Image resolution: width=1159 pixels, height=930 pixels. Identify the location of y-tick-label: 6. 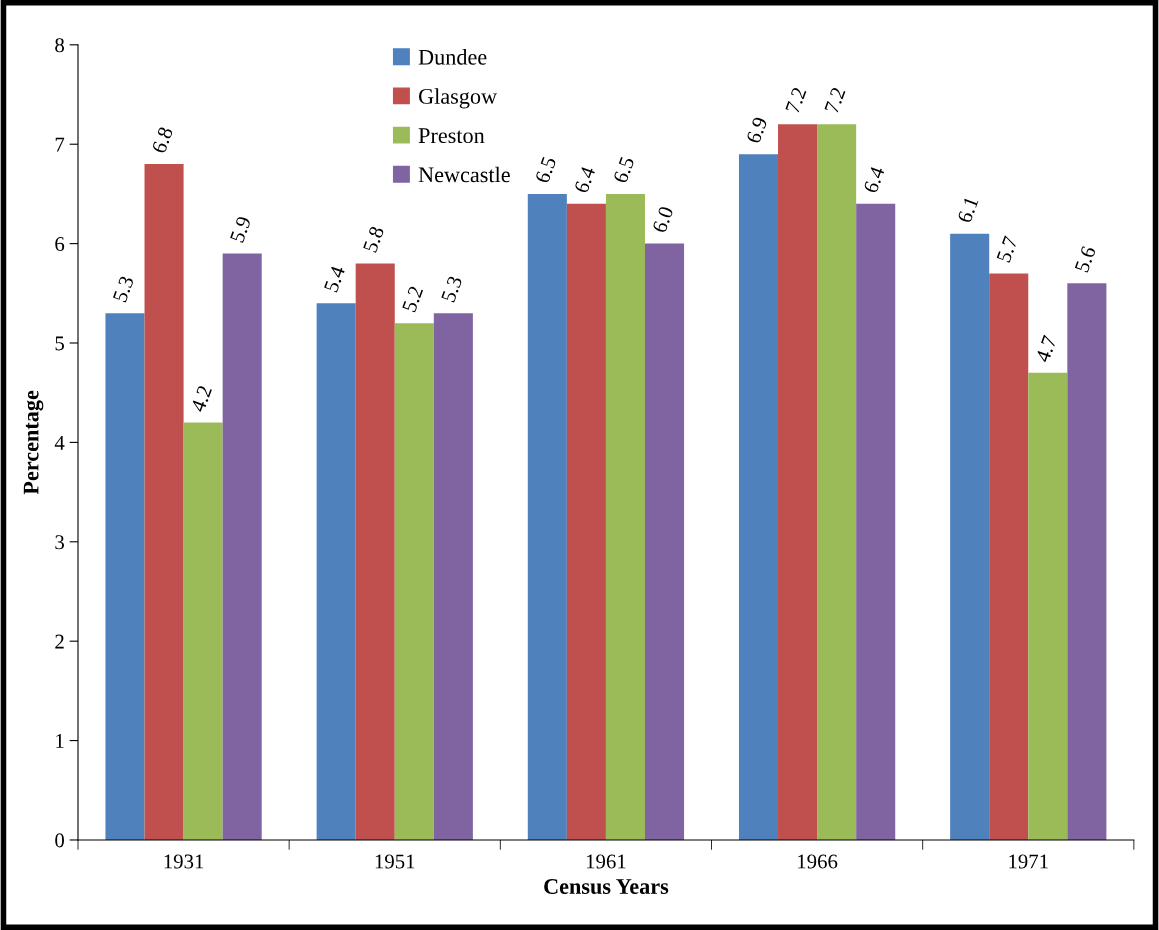
(60, 244).